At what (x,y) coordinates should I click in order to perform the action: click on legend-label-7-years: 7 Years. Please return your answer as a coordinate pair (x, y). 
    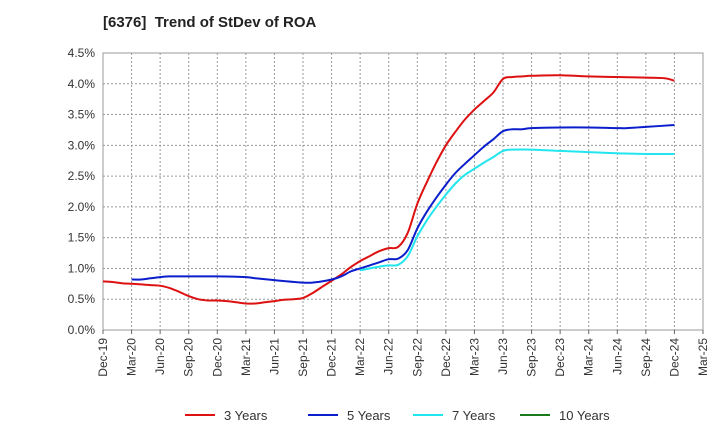
    Looking at the image, I should click on (474, 415).